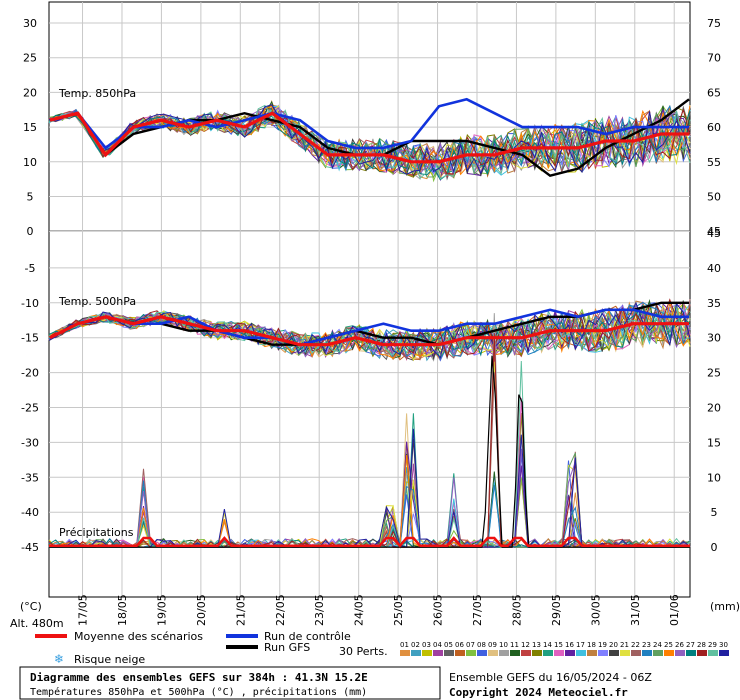 The height and width of the screenshot is (700, 740). Describe the element at coordinates (580, 645) in the screenshot. I see `member-legend-label: 17` at that location.